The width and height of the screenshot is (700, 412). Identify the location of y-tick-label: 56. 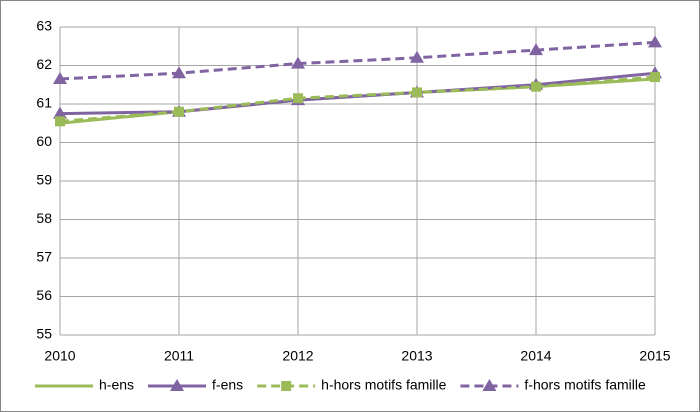
(44, 295).